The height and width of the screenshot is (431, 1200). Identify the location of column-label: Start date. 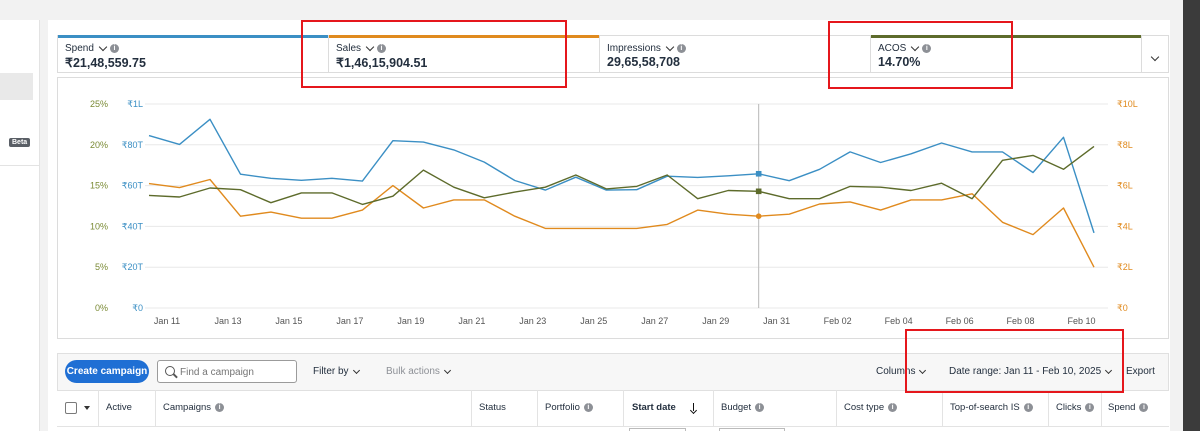
(654, 407).